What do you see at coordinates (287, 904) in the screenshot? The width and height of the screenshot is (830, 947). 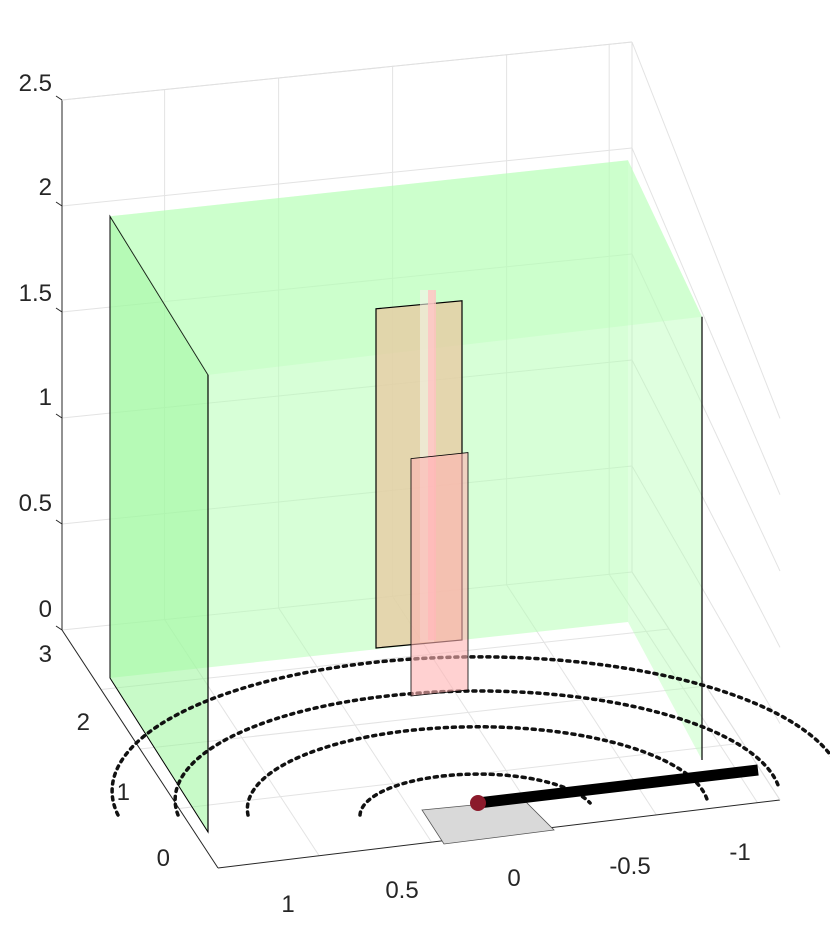 I see `x-tick-label: 1` at bounding box center [287, 904].